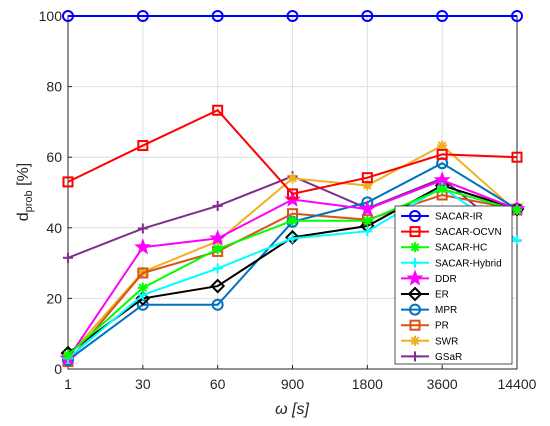 The height and width of the screenshot is (426, 550). Describe the element at coordinates (461, 248) in the screenshot. I see `legend-label: SACAR-HC` at that location.